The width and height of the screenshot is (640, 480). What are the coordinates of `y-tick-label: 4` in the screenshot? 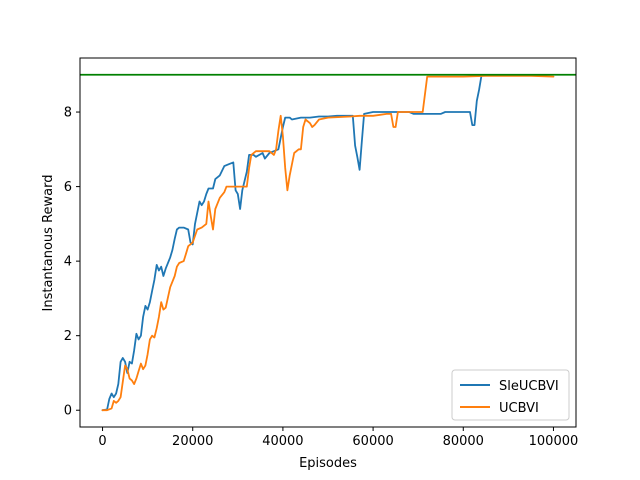 It's located at (68, 262).